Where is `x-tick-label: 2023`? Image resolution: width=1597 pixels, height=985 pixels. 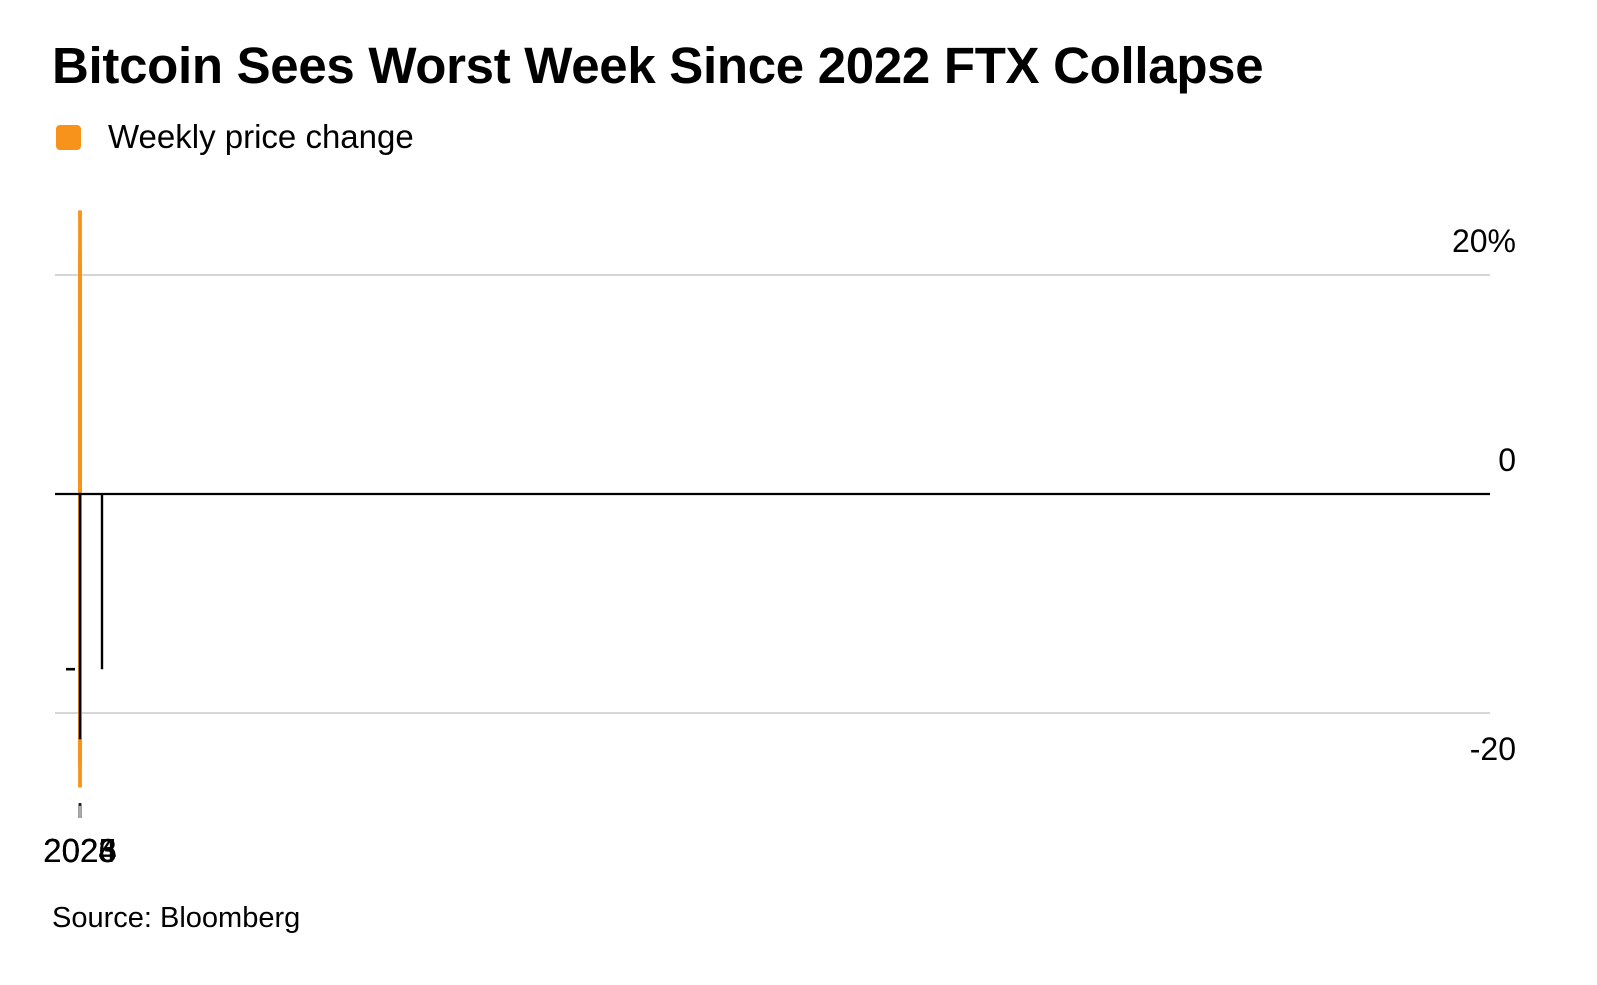 x-tick-label: 2023 is located at coordinates (79, 850).